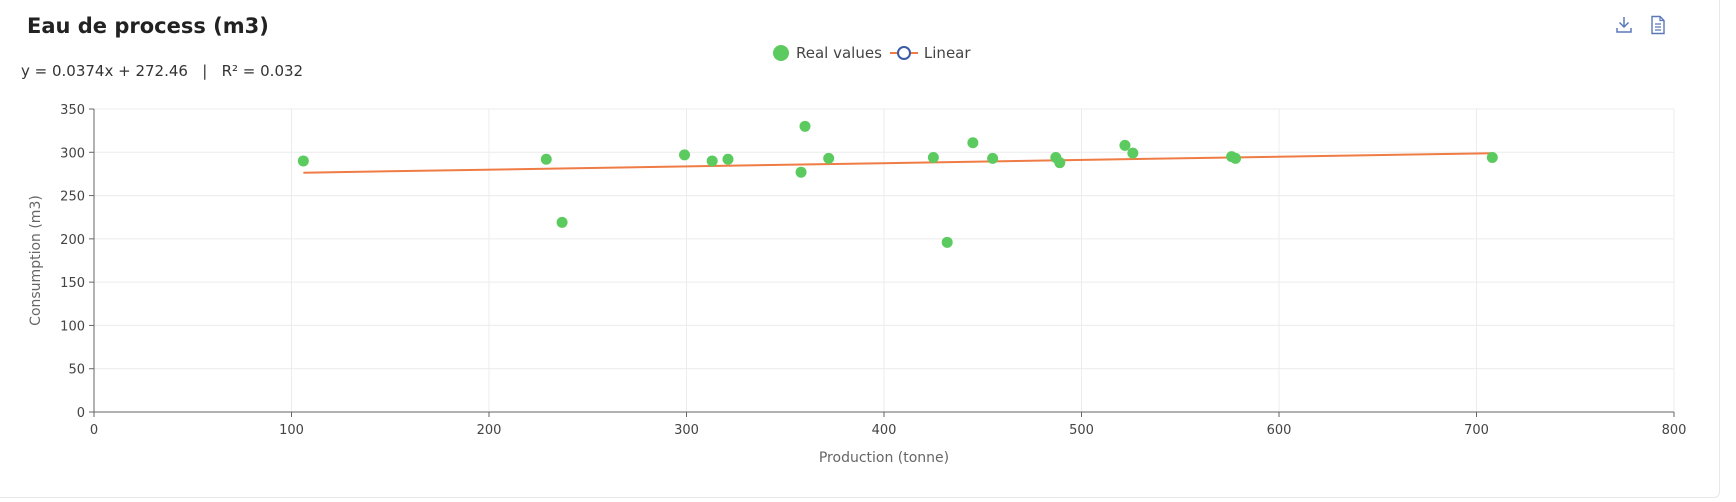  Describe the element at coordinates (72, 326) in the screenshot. I see `y-tick-label: 100` at that location.